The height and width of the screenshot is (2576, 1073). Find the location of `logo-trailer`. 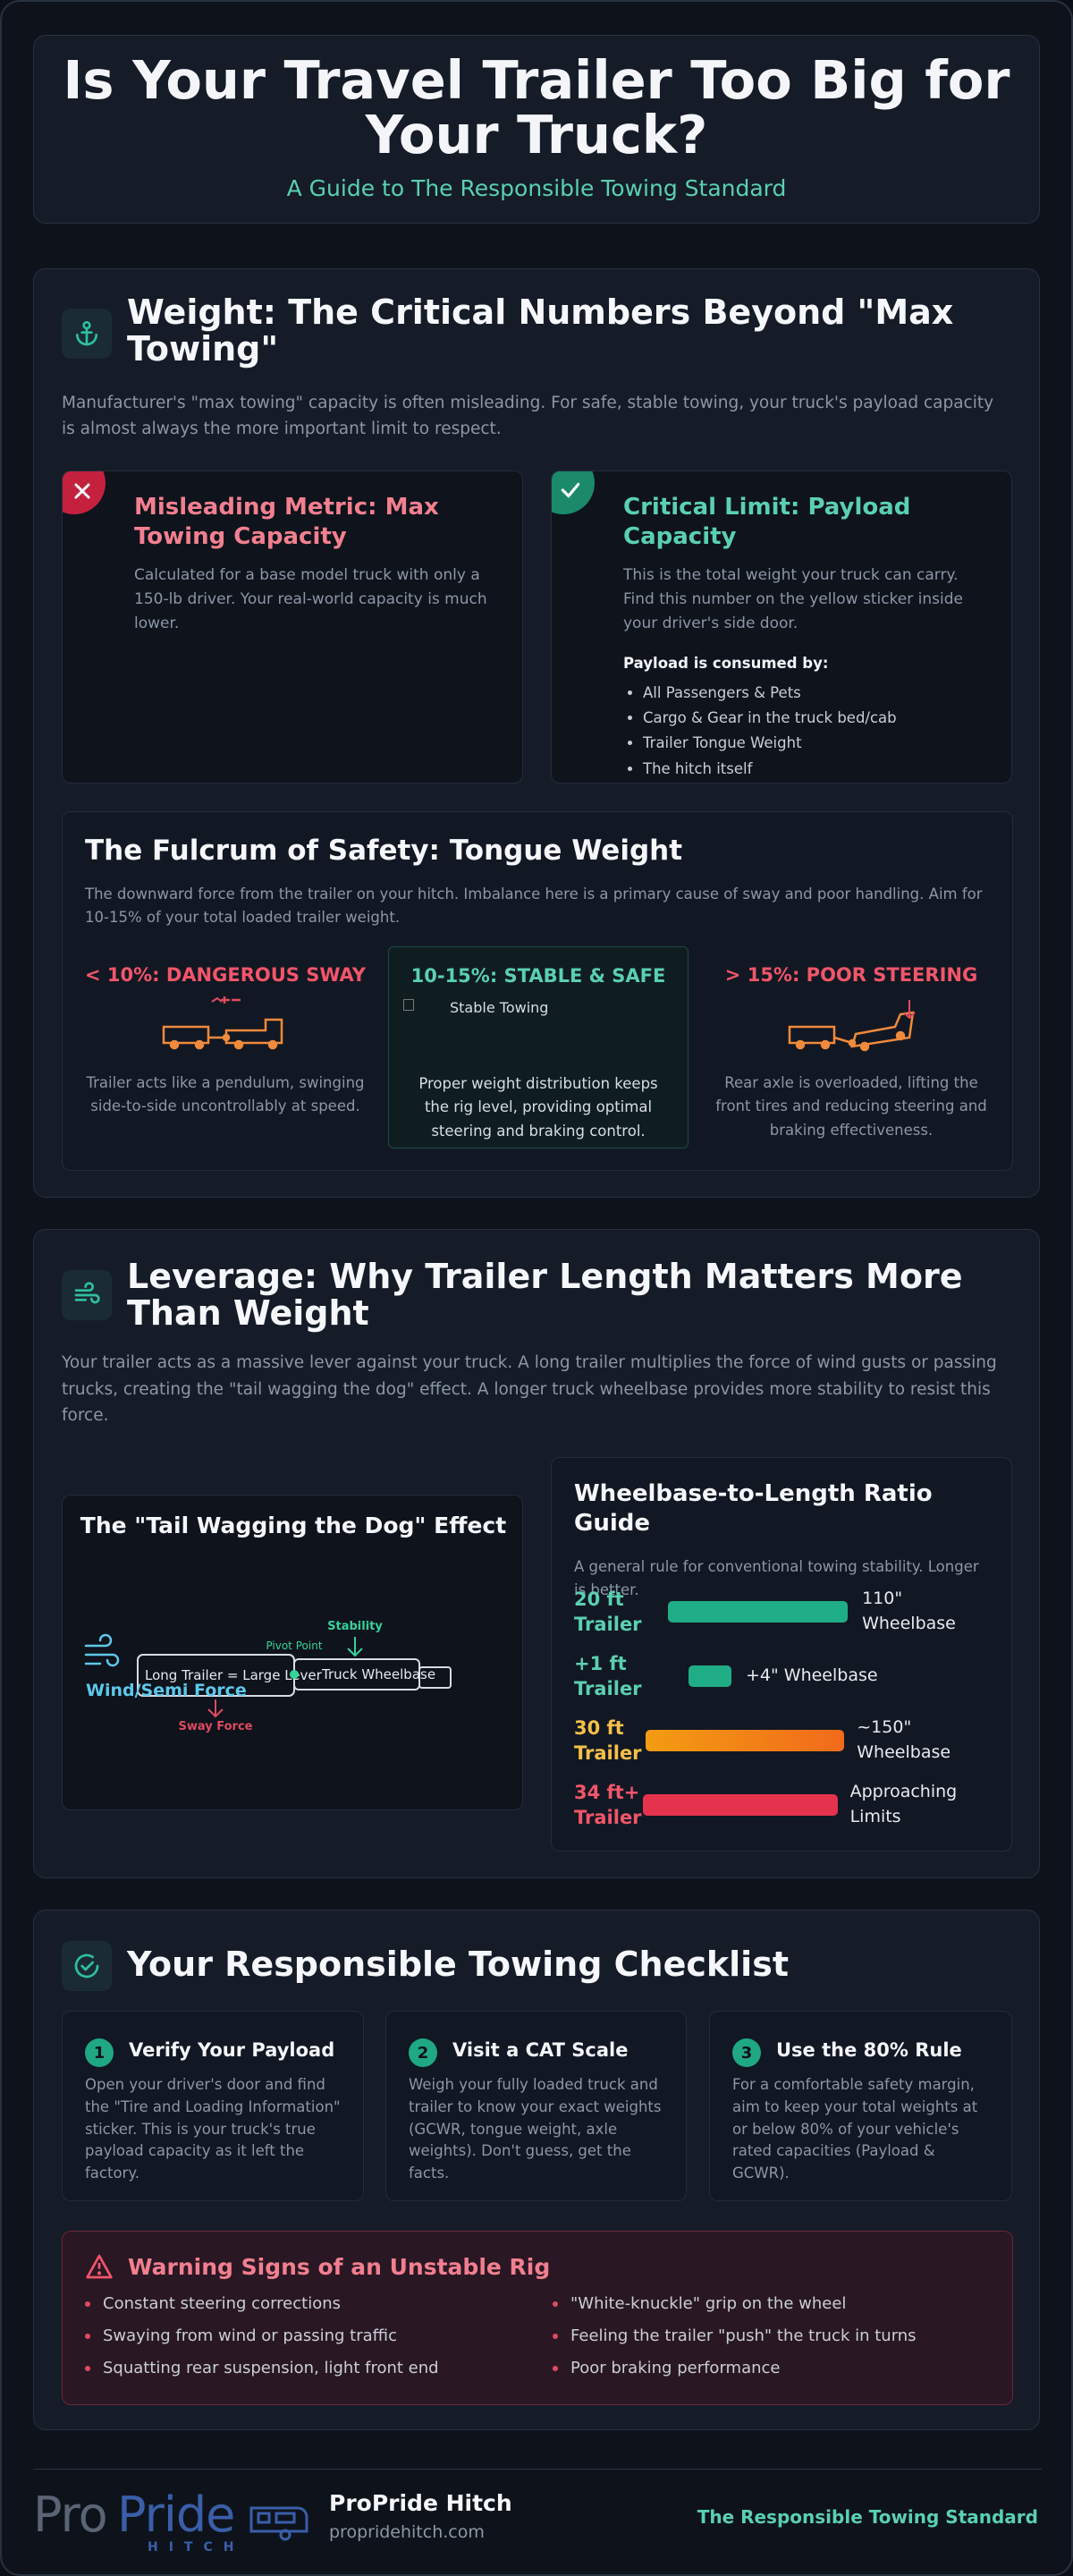

logo-trailer is located at coordinates (278, 2523).